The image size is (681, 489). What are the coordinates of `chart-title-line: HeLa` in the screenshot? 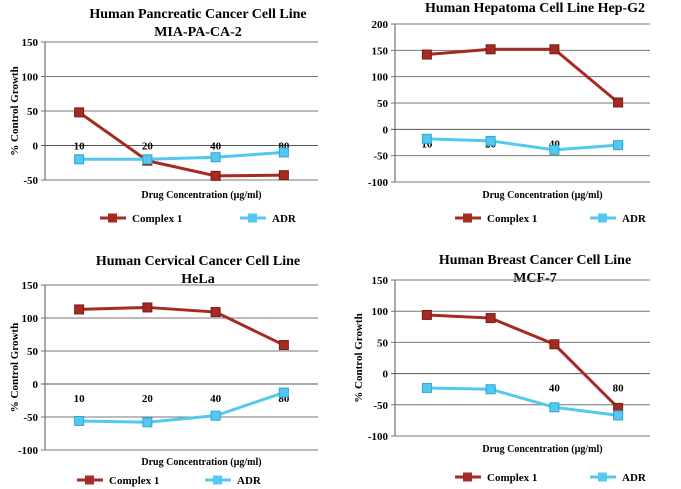 It's located at (197, 279).